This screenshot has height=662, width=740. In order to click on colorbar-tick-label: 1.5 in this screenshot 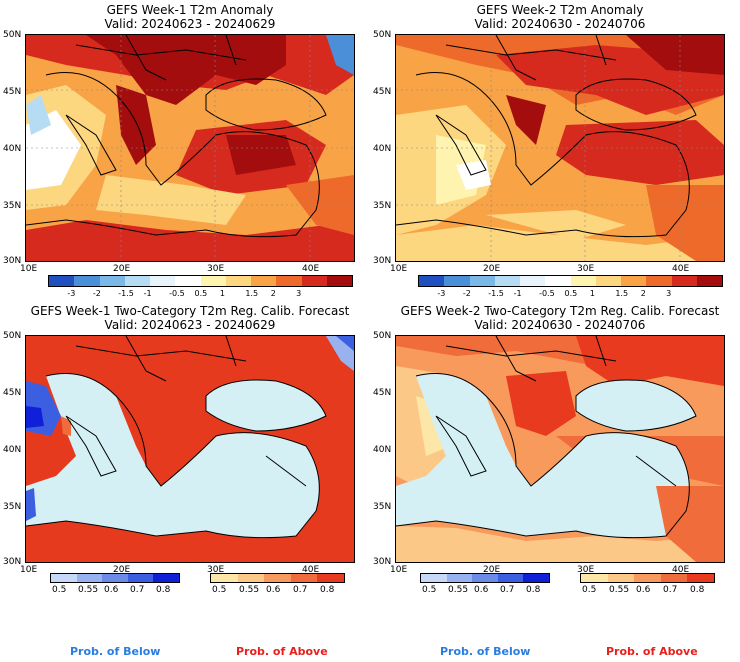, I will do `click(622, 293)`.